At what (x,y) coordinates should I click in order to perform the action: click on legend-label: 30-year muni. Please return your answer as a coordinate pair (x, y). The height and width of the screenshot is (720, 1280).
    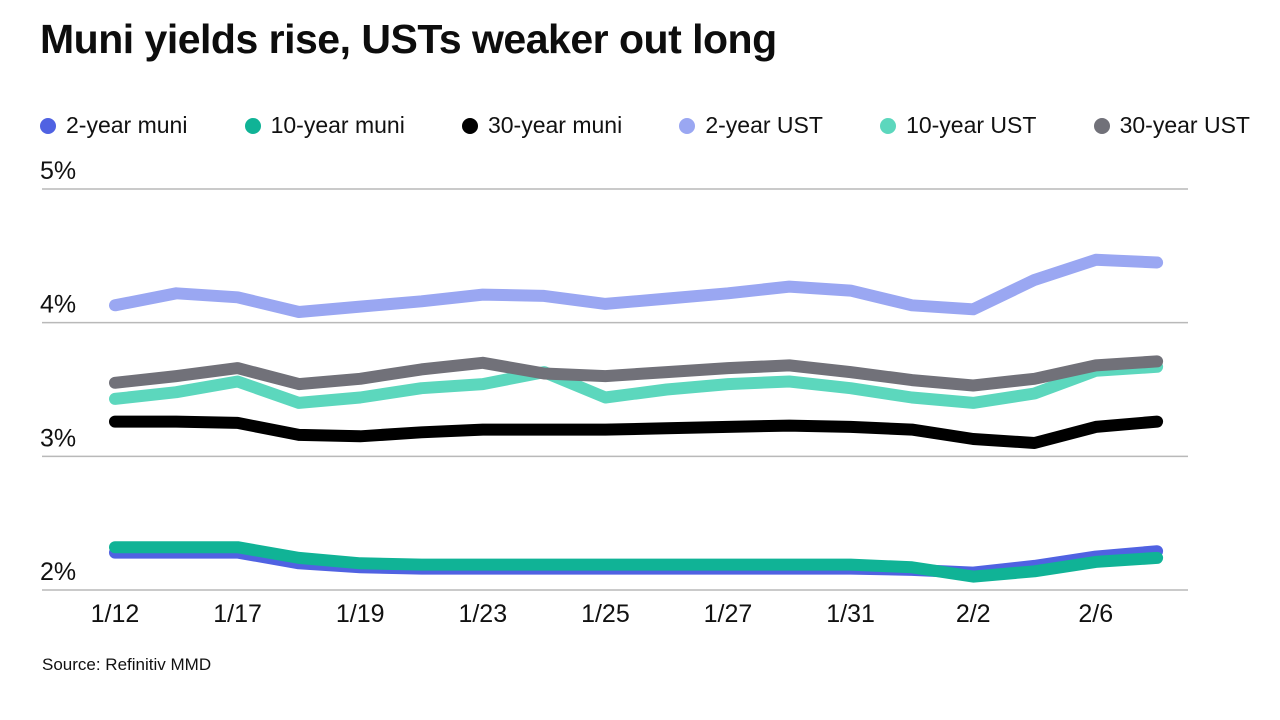
    Looking at the image, I should click on (555, 125).